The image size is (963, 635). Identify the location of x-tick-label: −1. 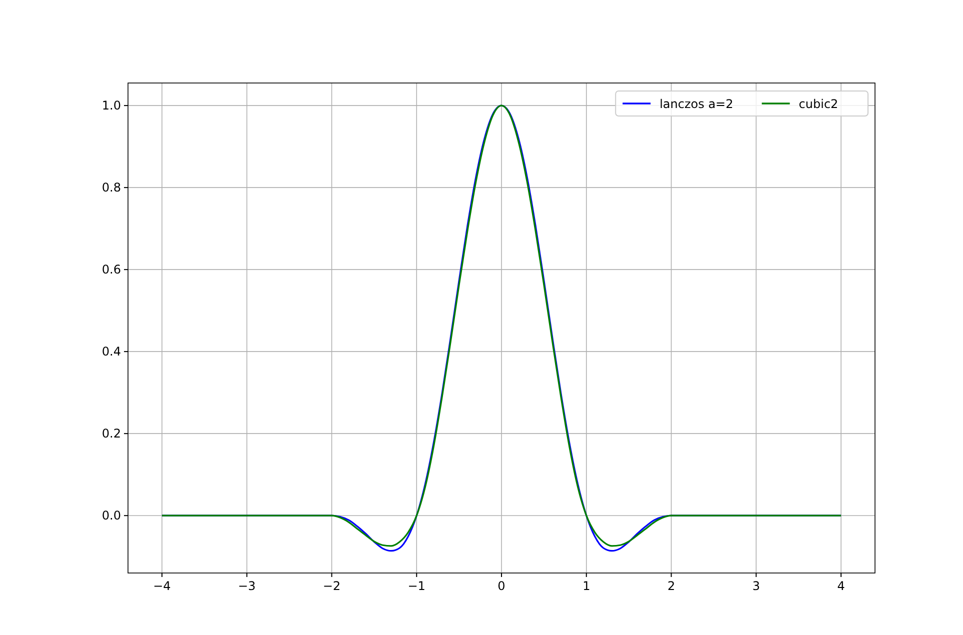
(417, 586).